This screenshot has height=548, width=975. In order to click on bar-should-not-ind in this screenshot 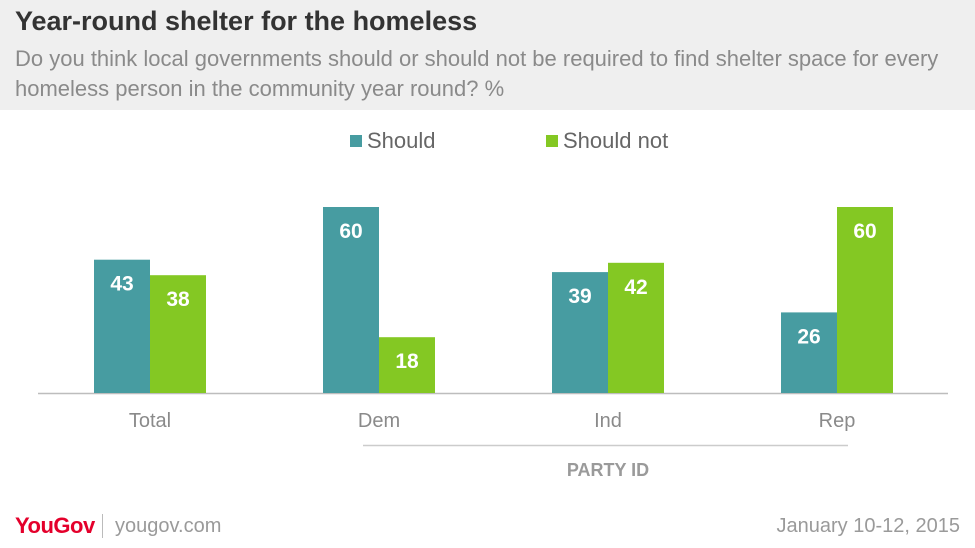, I will do `click(636, 327)`.